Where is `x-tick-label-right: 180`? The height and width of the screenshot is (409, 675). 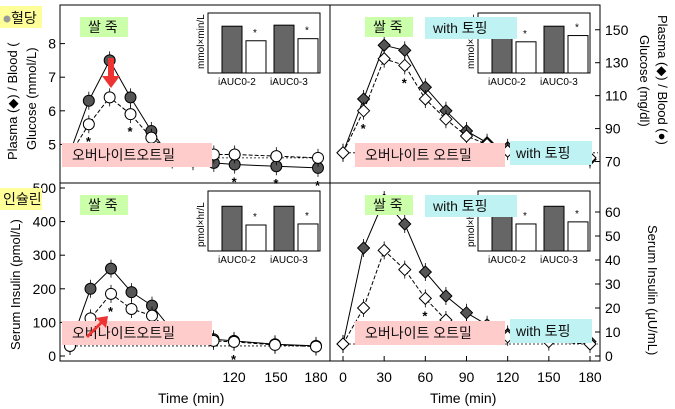
x-tick-label-right: 180 is located at coordinates (590, 377).